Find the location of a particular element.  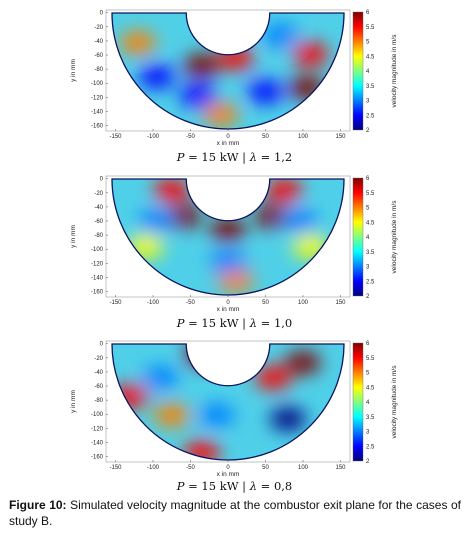

x-tick-label: 150 is located at coordinates (340, 137).